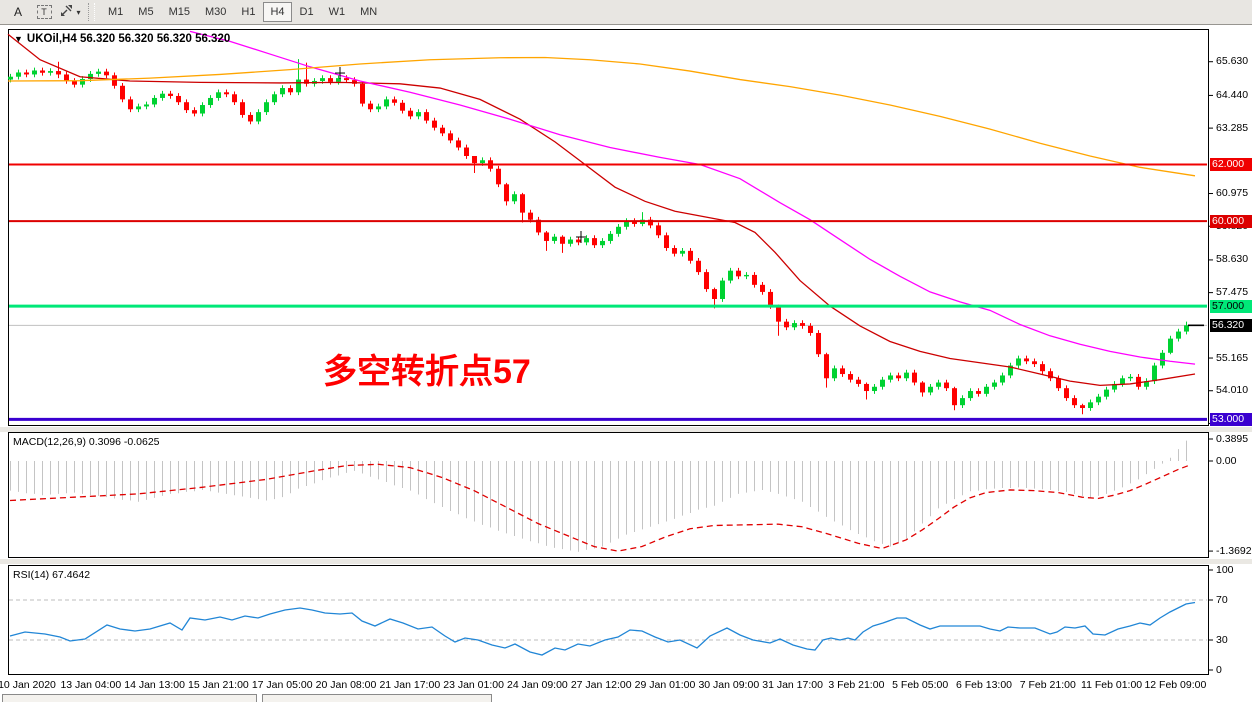 This screenshot has width=1252, height=702. Describe the element at coordinates (1225, 569) in the screenshot. I see `rsi-tick-label: 100` at that location.